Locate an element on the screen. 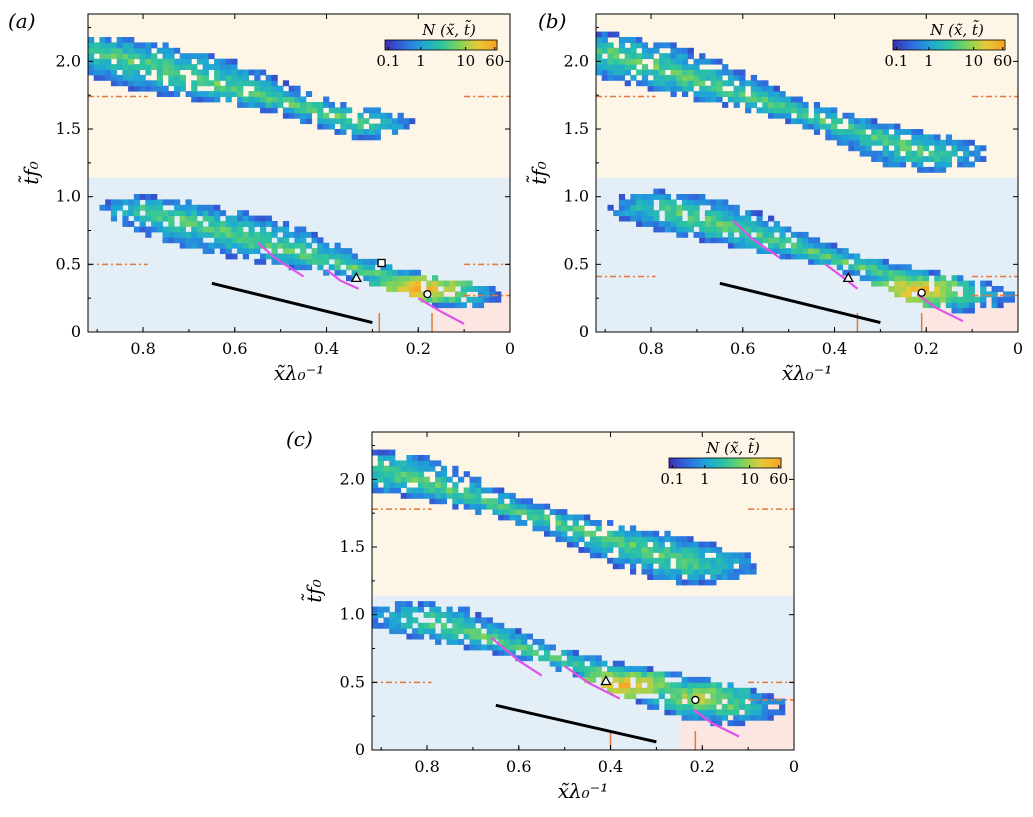  x-axis-label: x̃λ₀⁻¹ is located at coordinates (299, 373).